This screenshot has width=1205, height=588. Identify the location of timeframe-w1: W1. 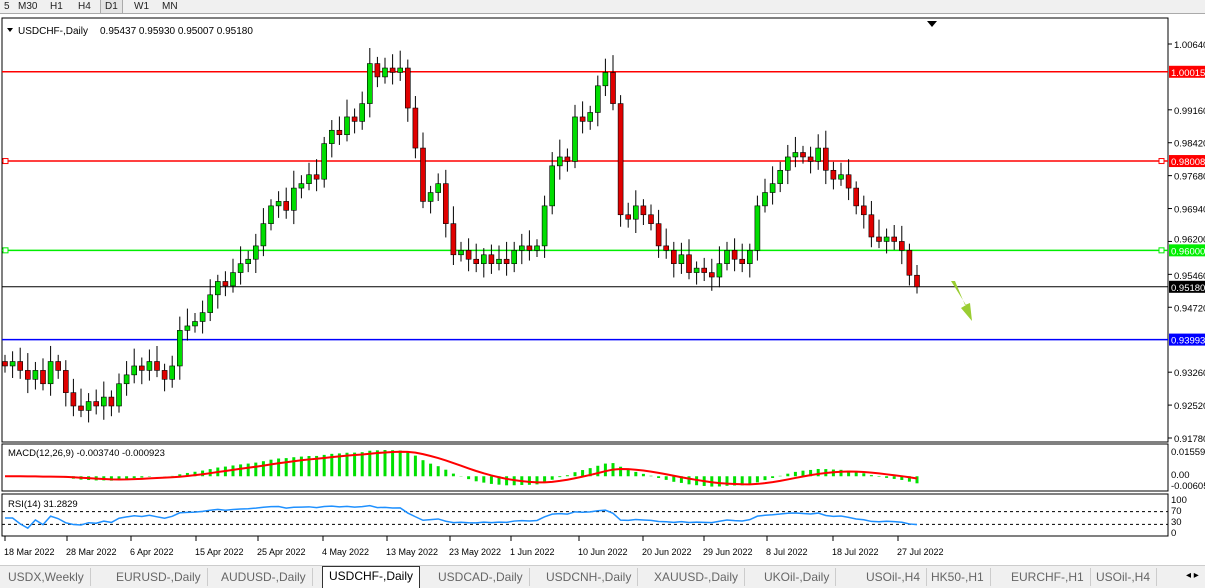
(141, 6).